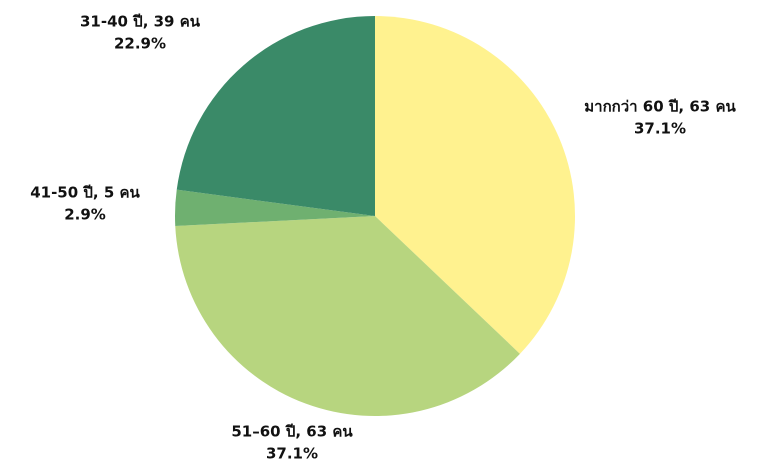 The height and width of the screenshot is (464, 775). Describe the element at coordinates (85, 215) in the screenshot. I see `slice-percent: 2.9%` at that location.